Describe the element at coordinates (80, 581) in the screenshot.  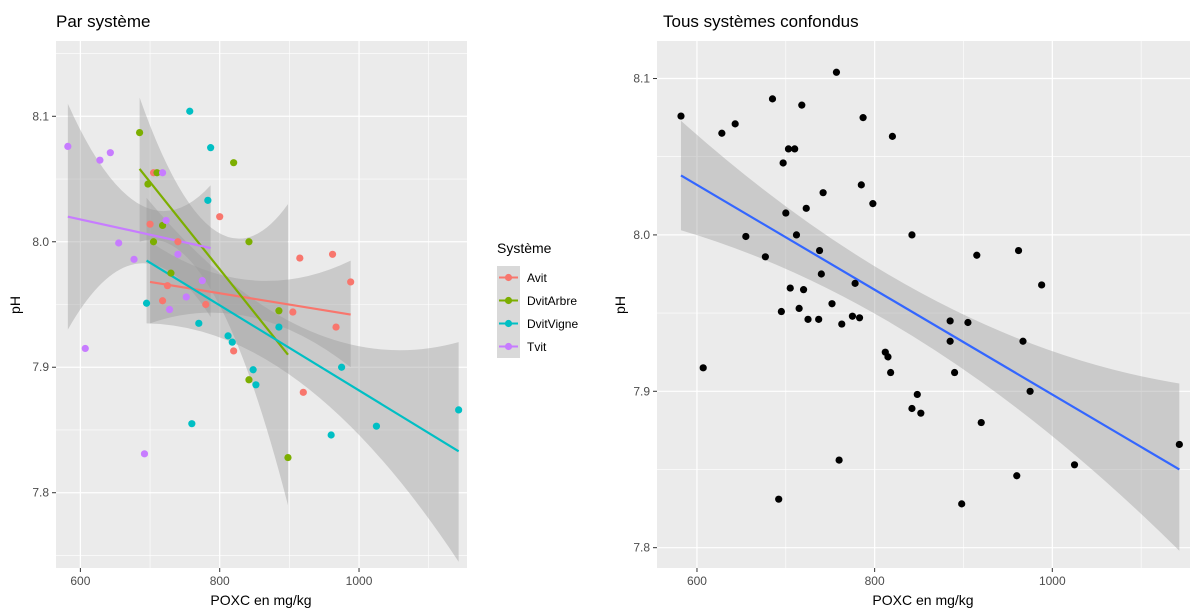
I see `x-tick-label: 600` at that location.